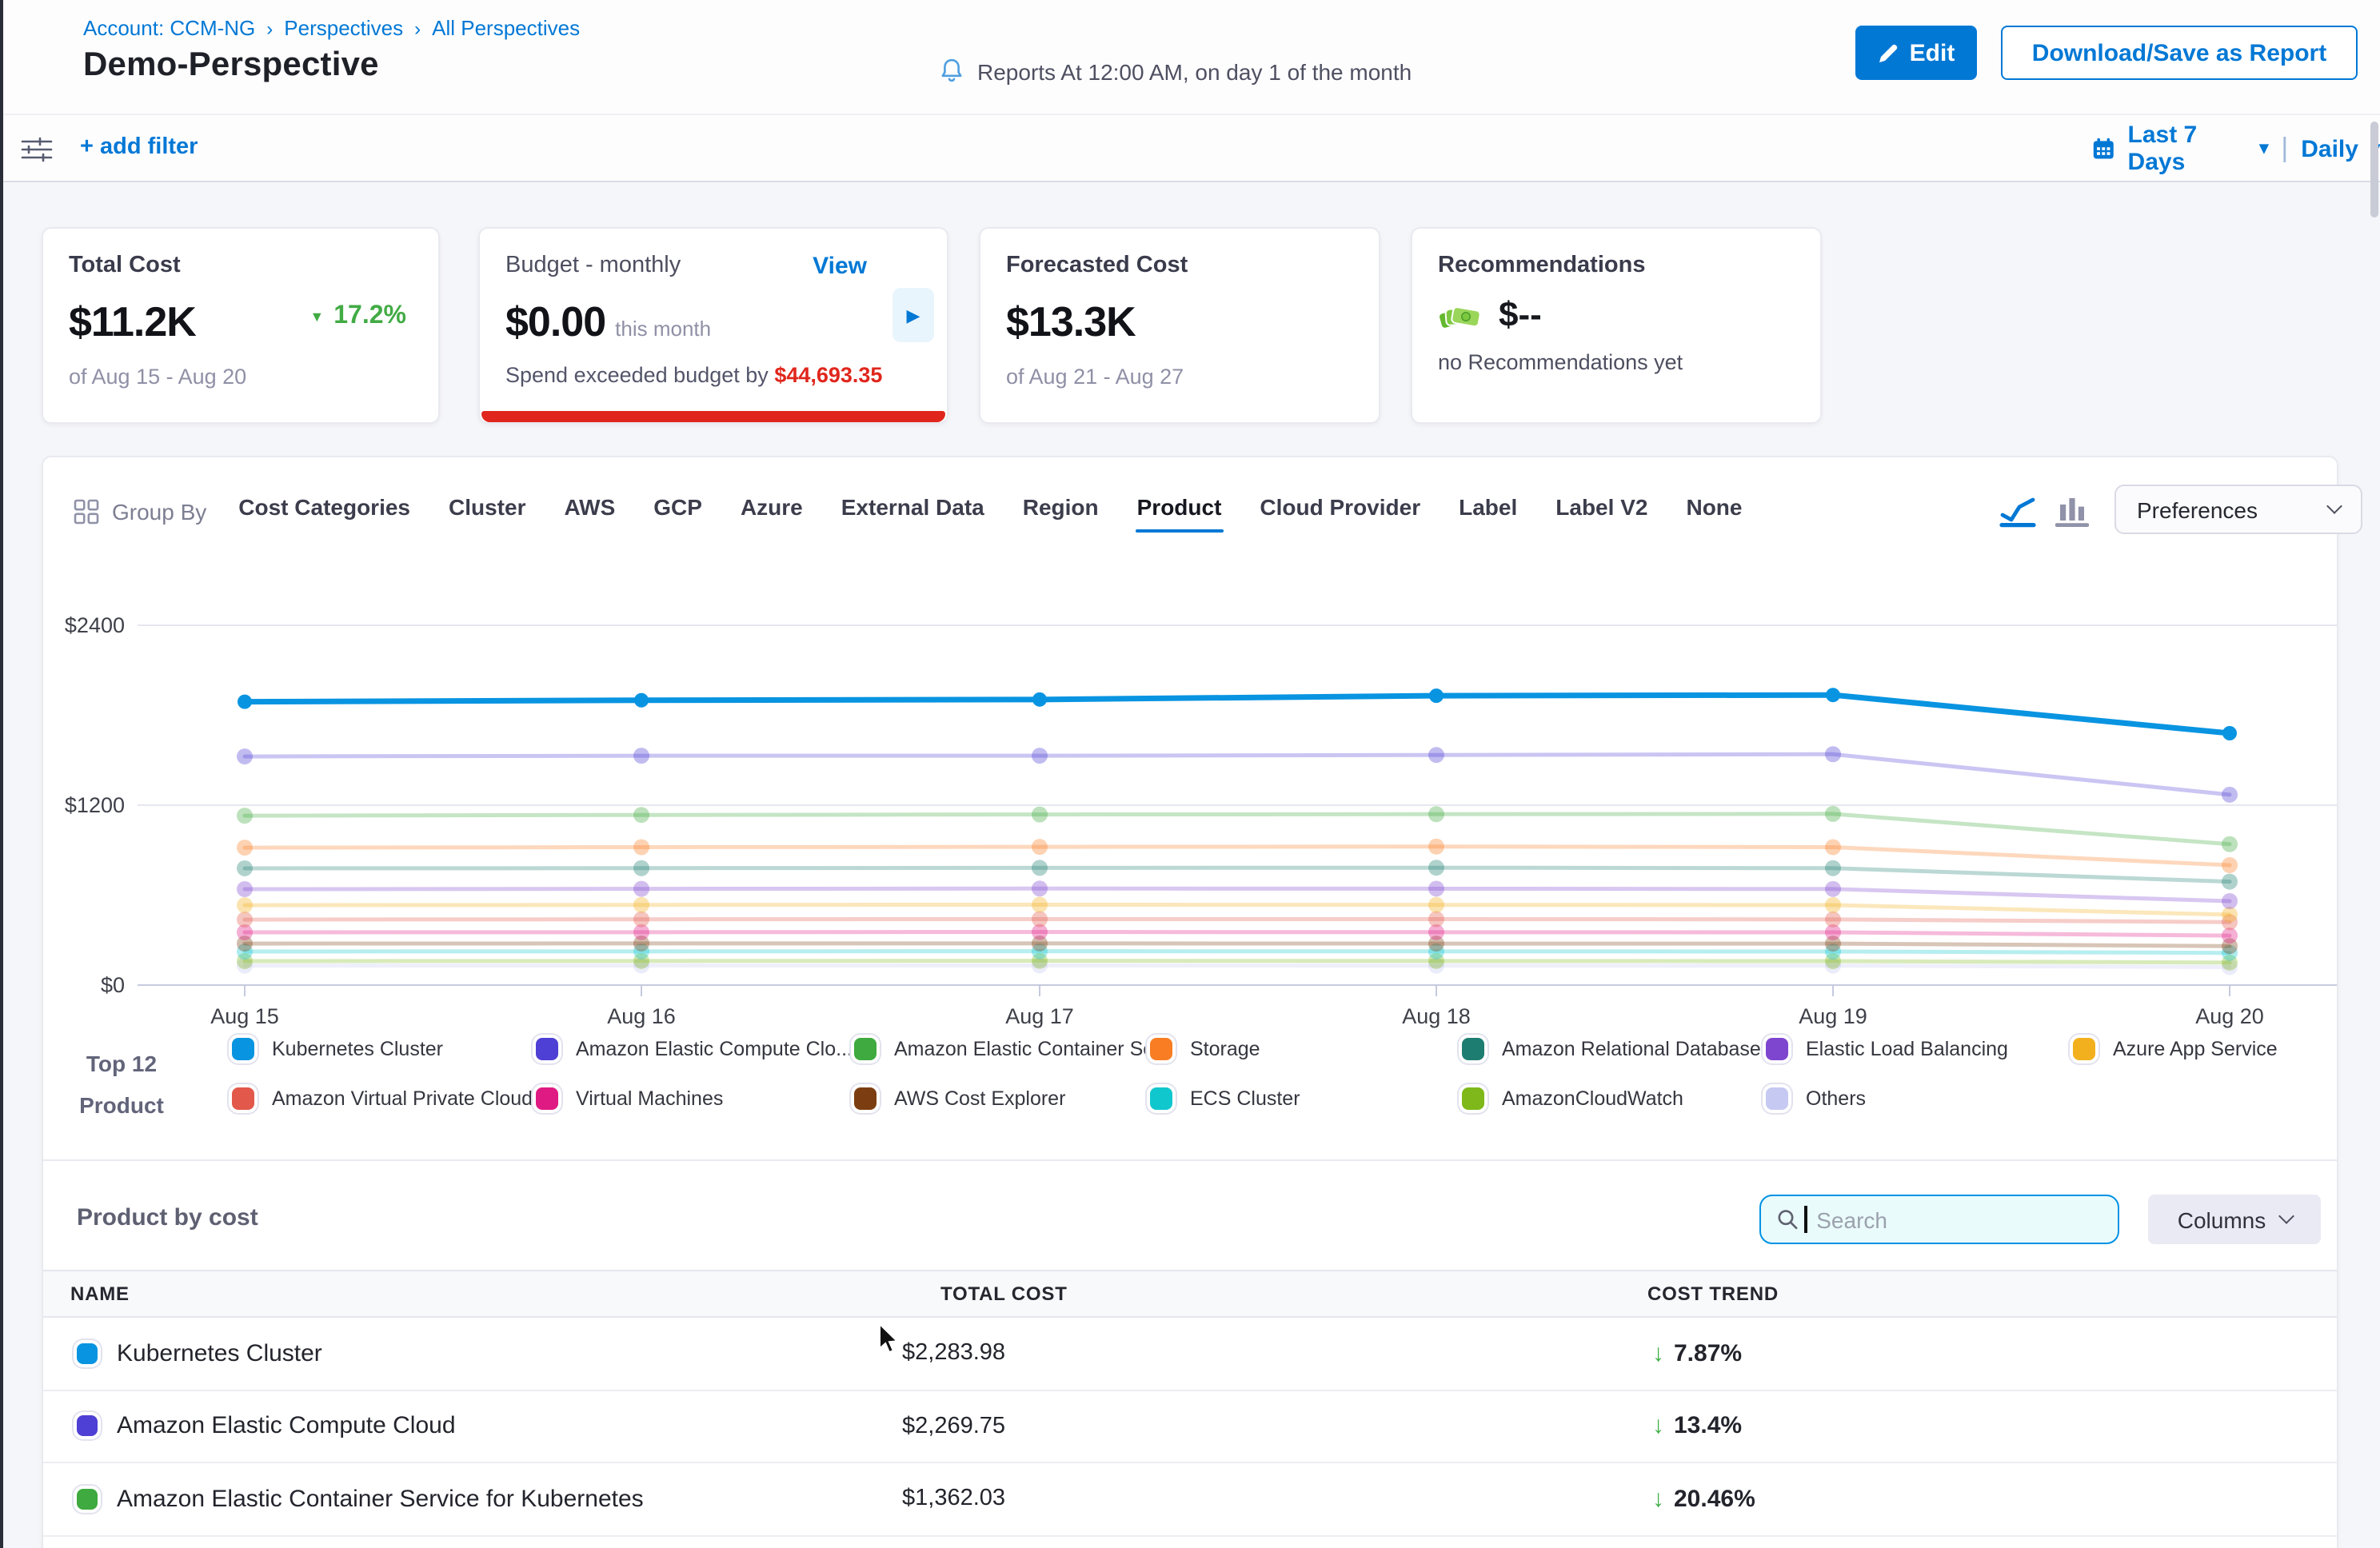 This screenshot has width=2380, height=1548. Describe the element at coordinates (1002, 1099) in the screenshot. I see `legend-item-aws-cost-explorer: AWS Cost Explorer` at that location.